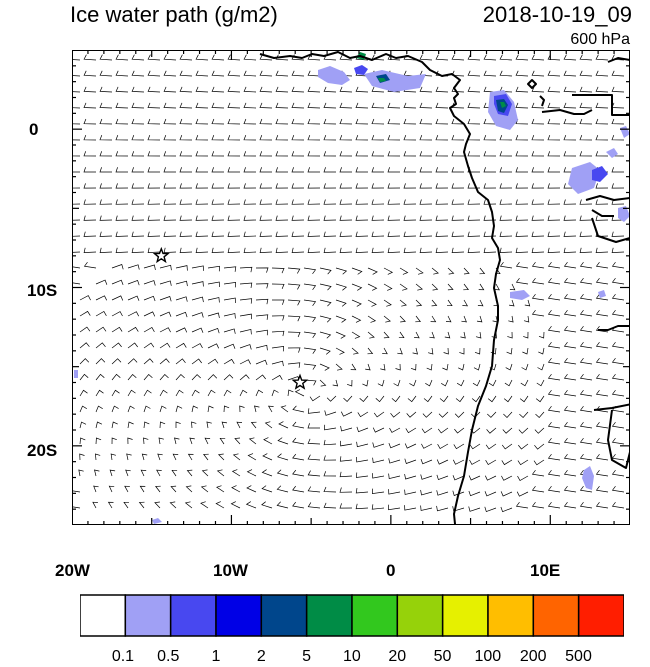 Image resolution: width=650 pixels, height=667 pixels. Describe the element at coordinates (42, 290) in the screenshot. I see `y-axis-label-10s: 10S` at that location.